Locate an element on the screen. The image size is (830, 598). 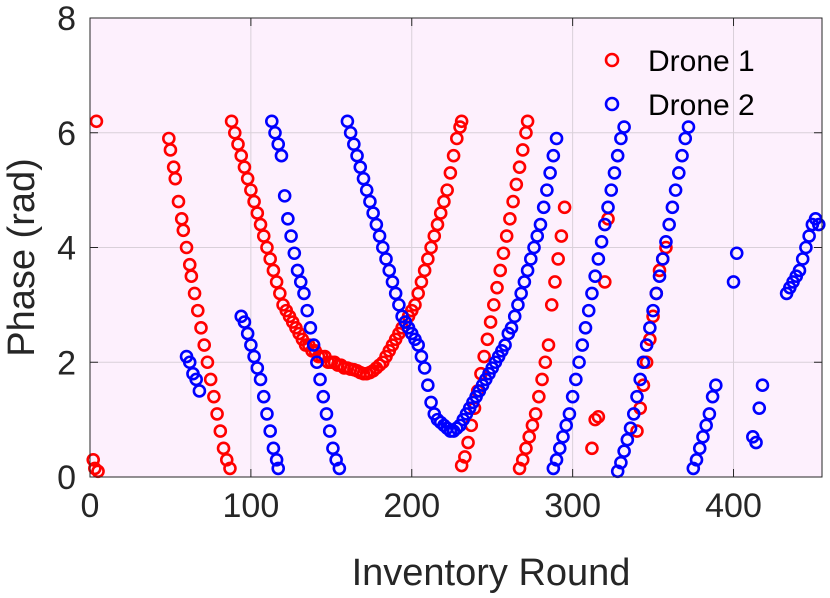
y-tick-label: 0 is located at coordinates (66, 478).